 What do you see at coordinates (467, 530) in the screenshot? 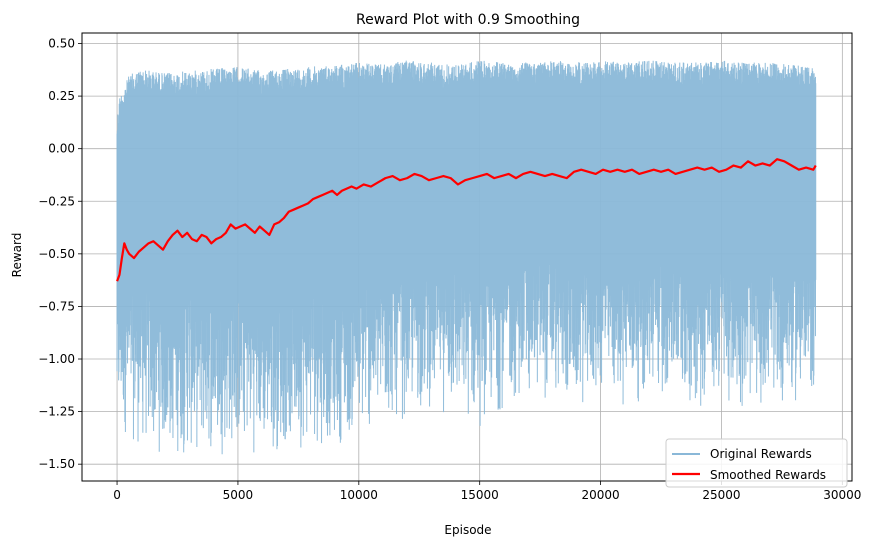
I see `x-axis-label: Episode` at bounding box center [467, 530].